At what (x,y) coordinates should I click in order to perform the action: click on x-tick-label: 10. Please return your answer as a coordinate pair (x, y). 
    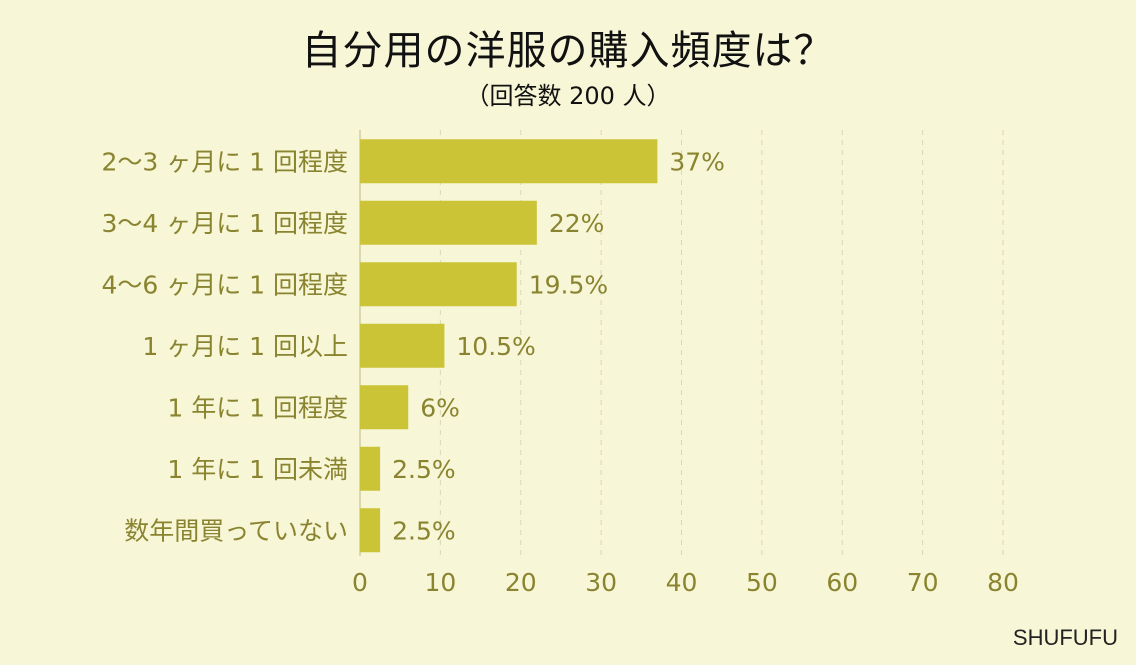
    Looking at the image, I should click on (440, 582).